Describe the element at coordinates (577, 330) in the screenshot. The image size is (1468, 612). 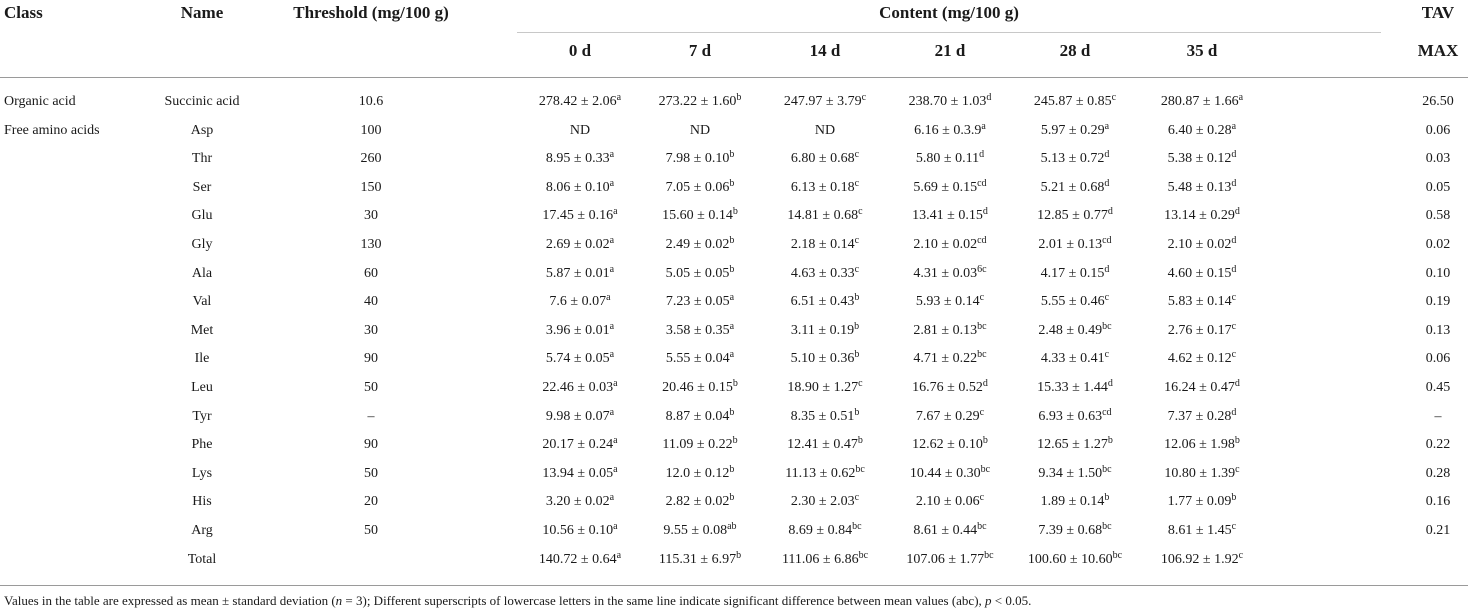
I see `cell-mean-sd: 3.96 ± 0.01` at that location.